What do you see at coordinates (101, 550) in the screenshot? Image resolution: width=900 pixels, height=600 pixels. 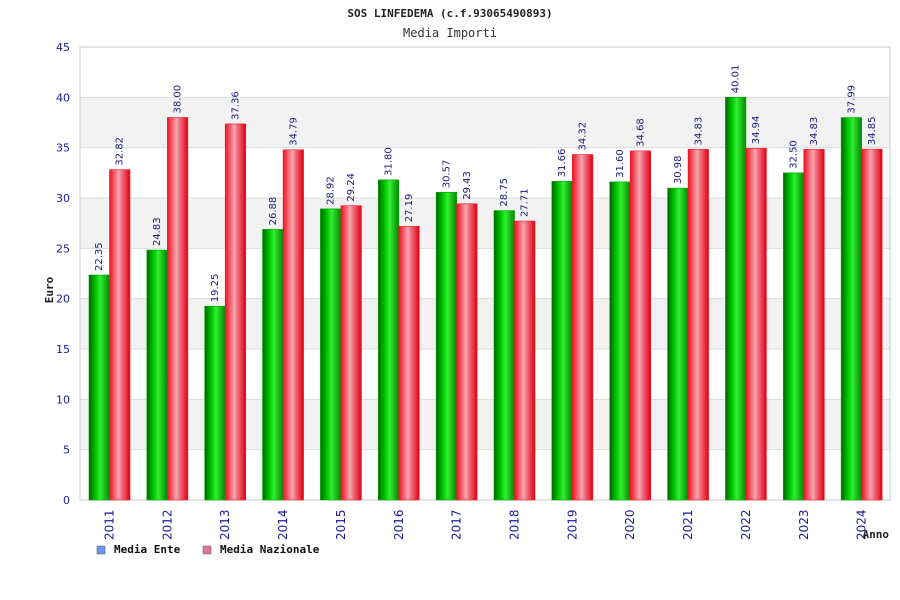 I see `legend-swatch-media-ente` at bounding box center [101, 550].